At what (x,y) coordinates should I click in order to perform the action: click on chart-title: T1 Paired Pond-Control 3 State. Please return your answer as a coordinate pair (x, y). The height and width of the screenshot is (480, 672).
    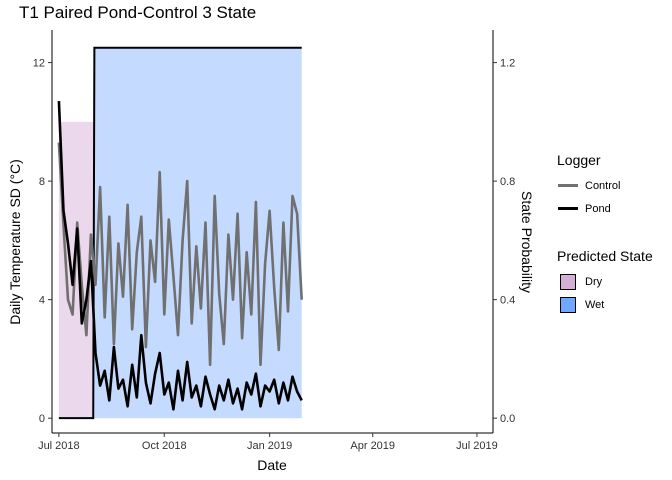
    Looking at the image, I should click on (138, 12).